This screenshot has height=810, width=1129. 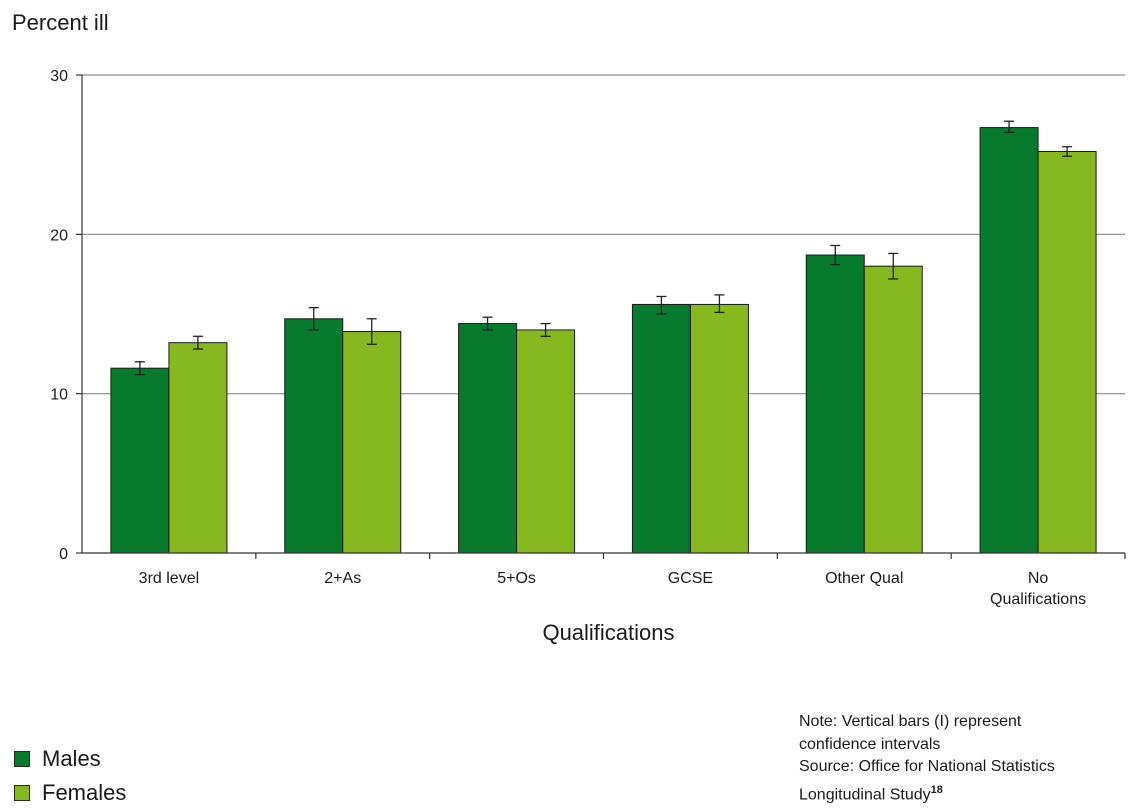 What do you see at coordinates (690, 578) in the screenshot?
I see `x-tick-label: GCSE` at bounding box center [690, 578].